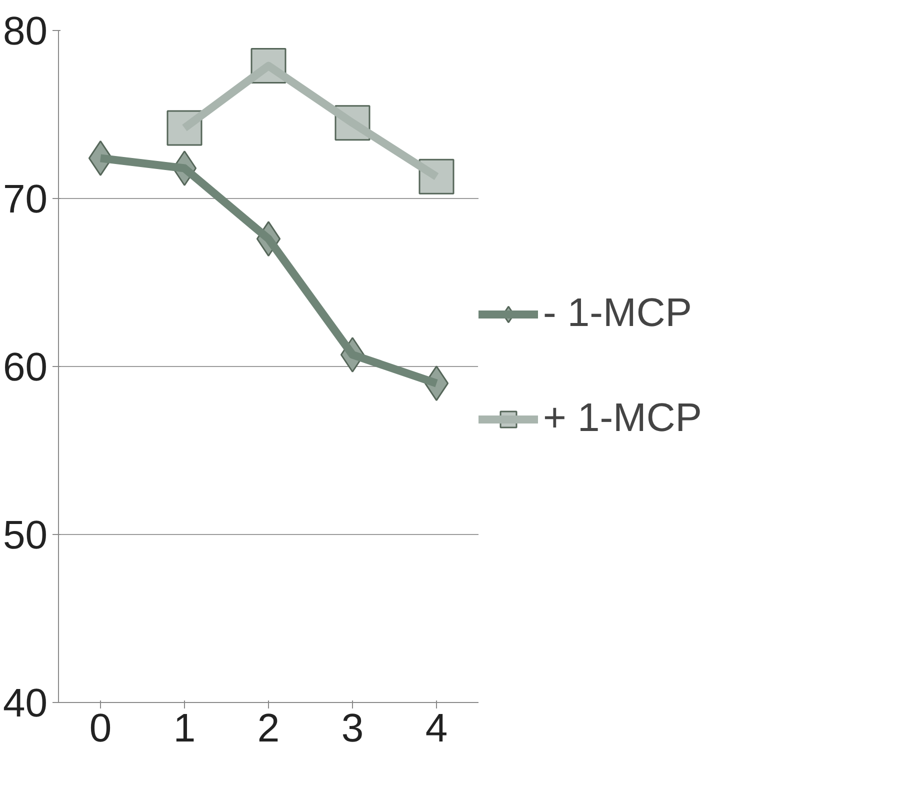 The height and width of the screenshot is (809, 914). What do you see at coordinates (617, 313) in the screenshot?
I see `legend-label: - 1-MCP` at bounding box center [617, 313].